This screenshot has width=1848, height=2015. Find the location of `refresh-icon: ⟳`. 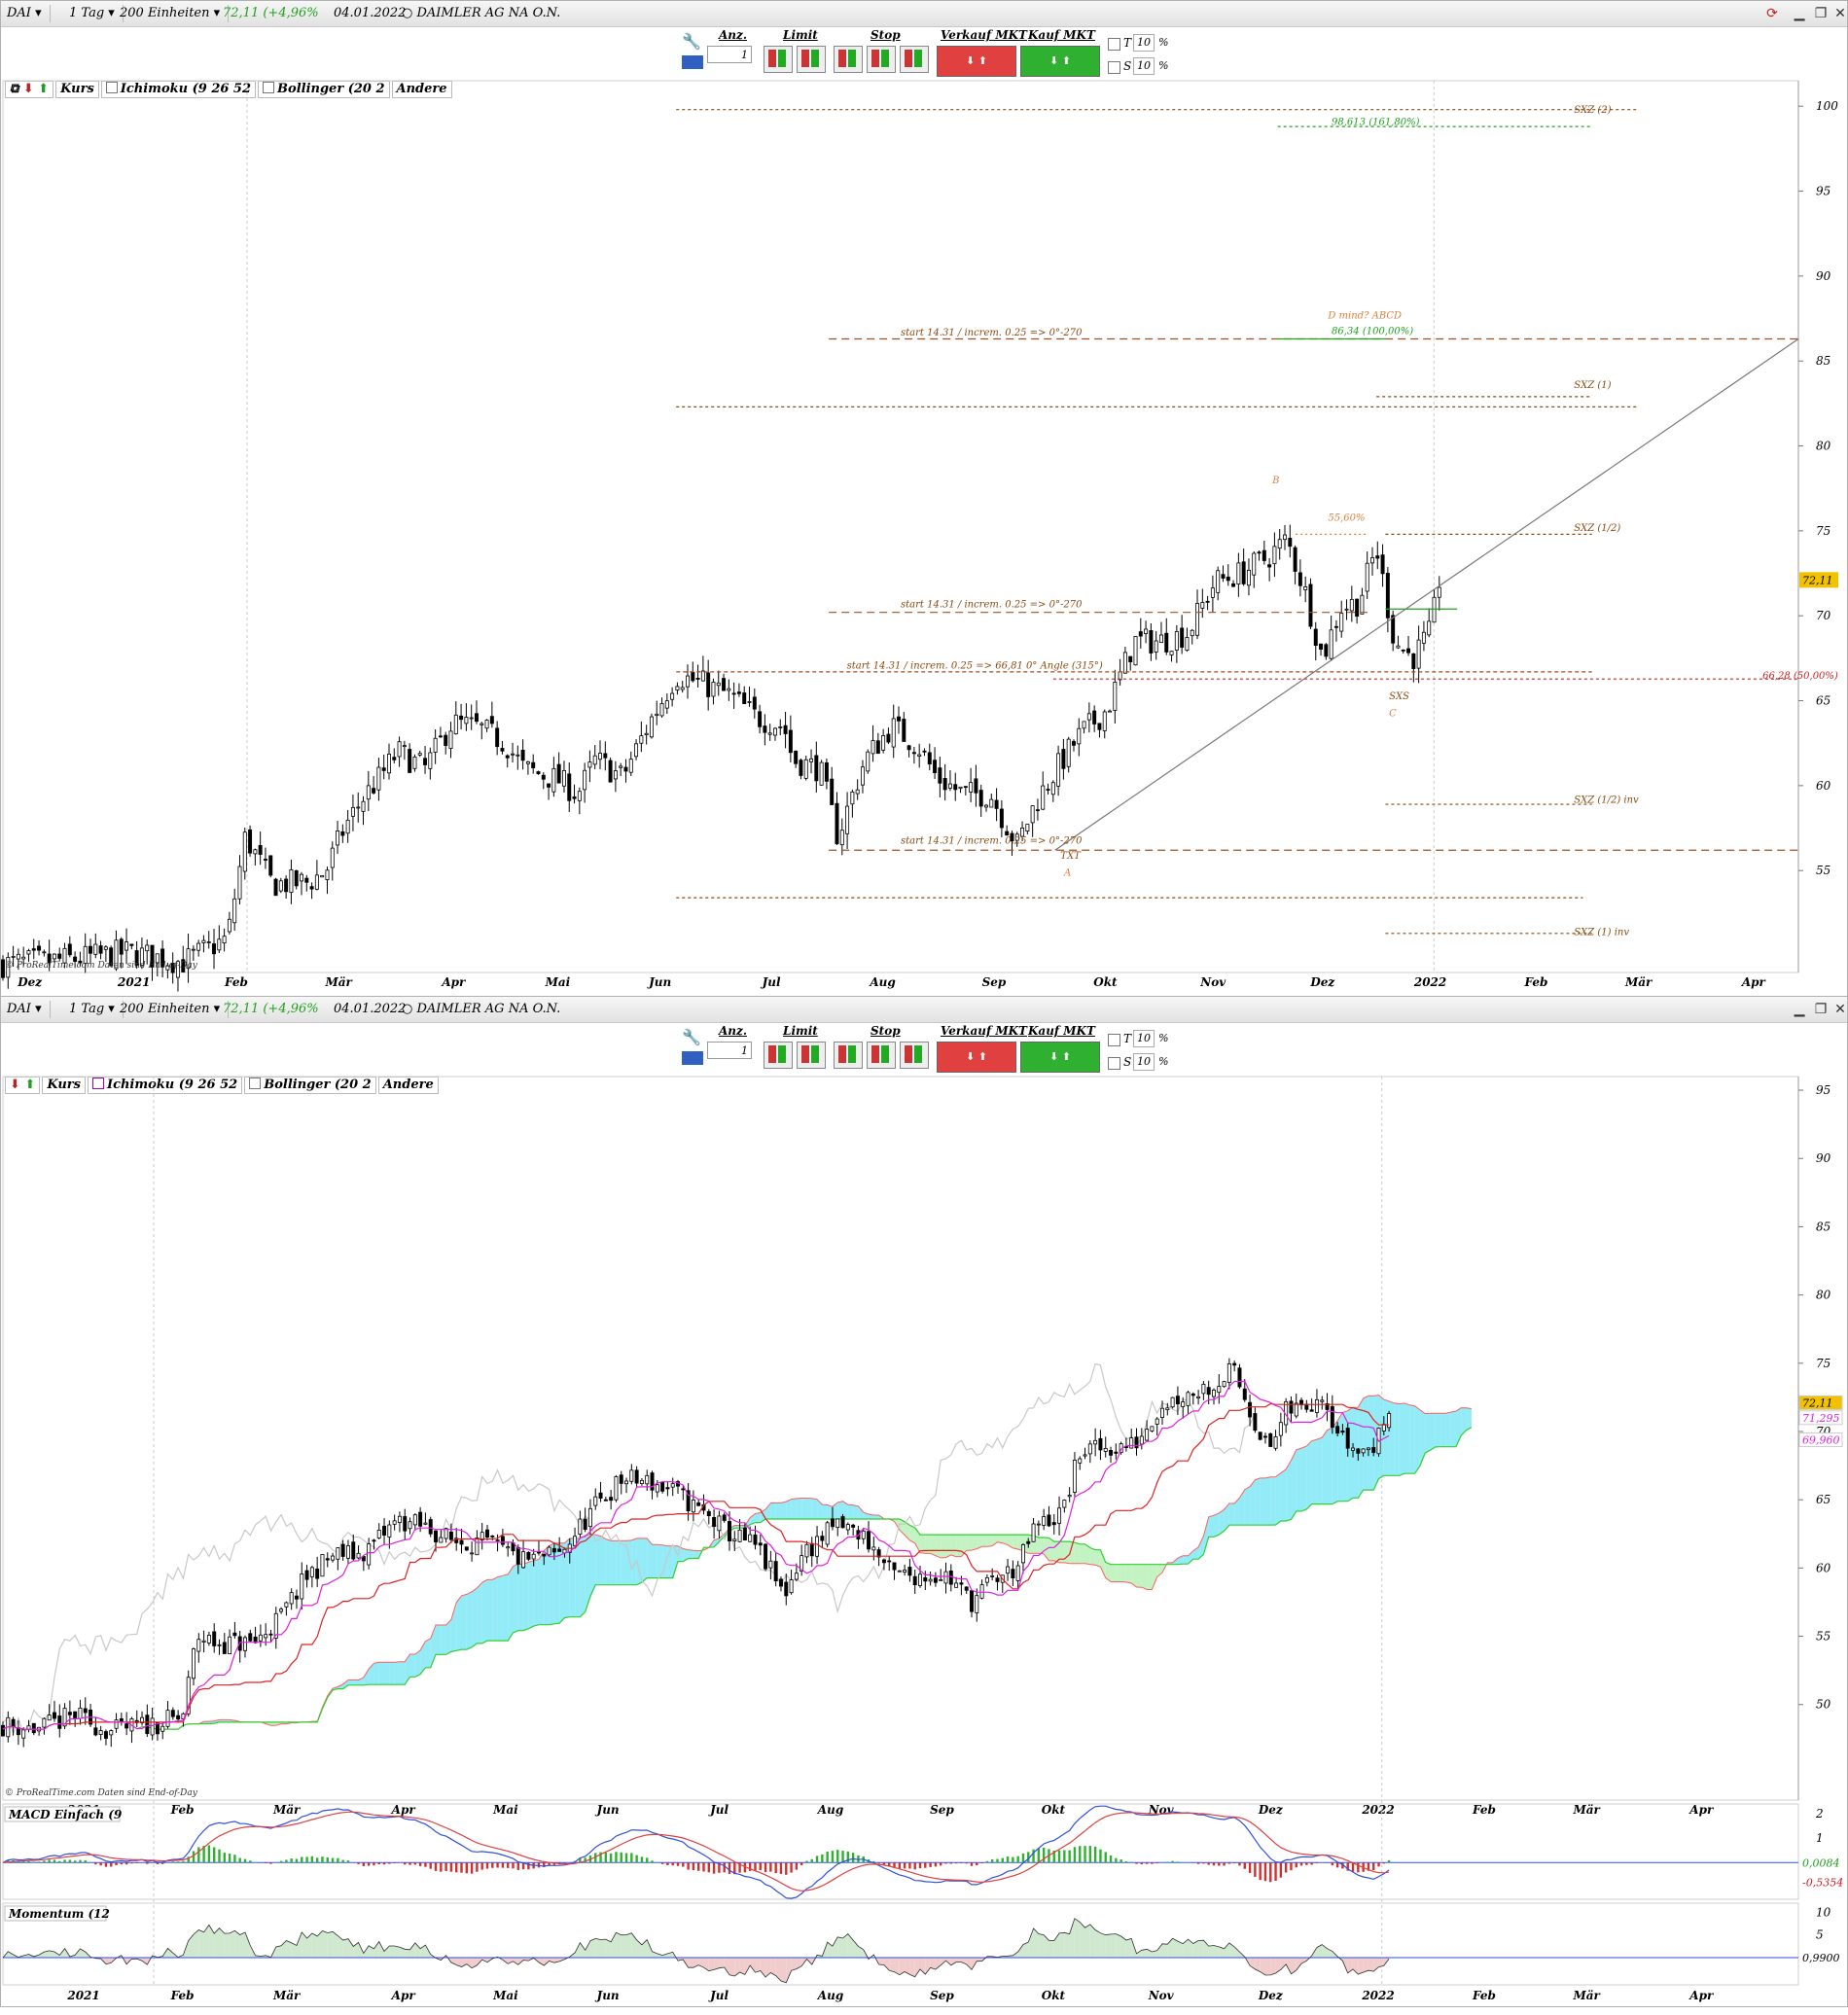

refresh-icon: ⟳ is located at coordinates (1772, 13).